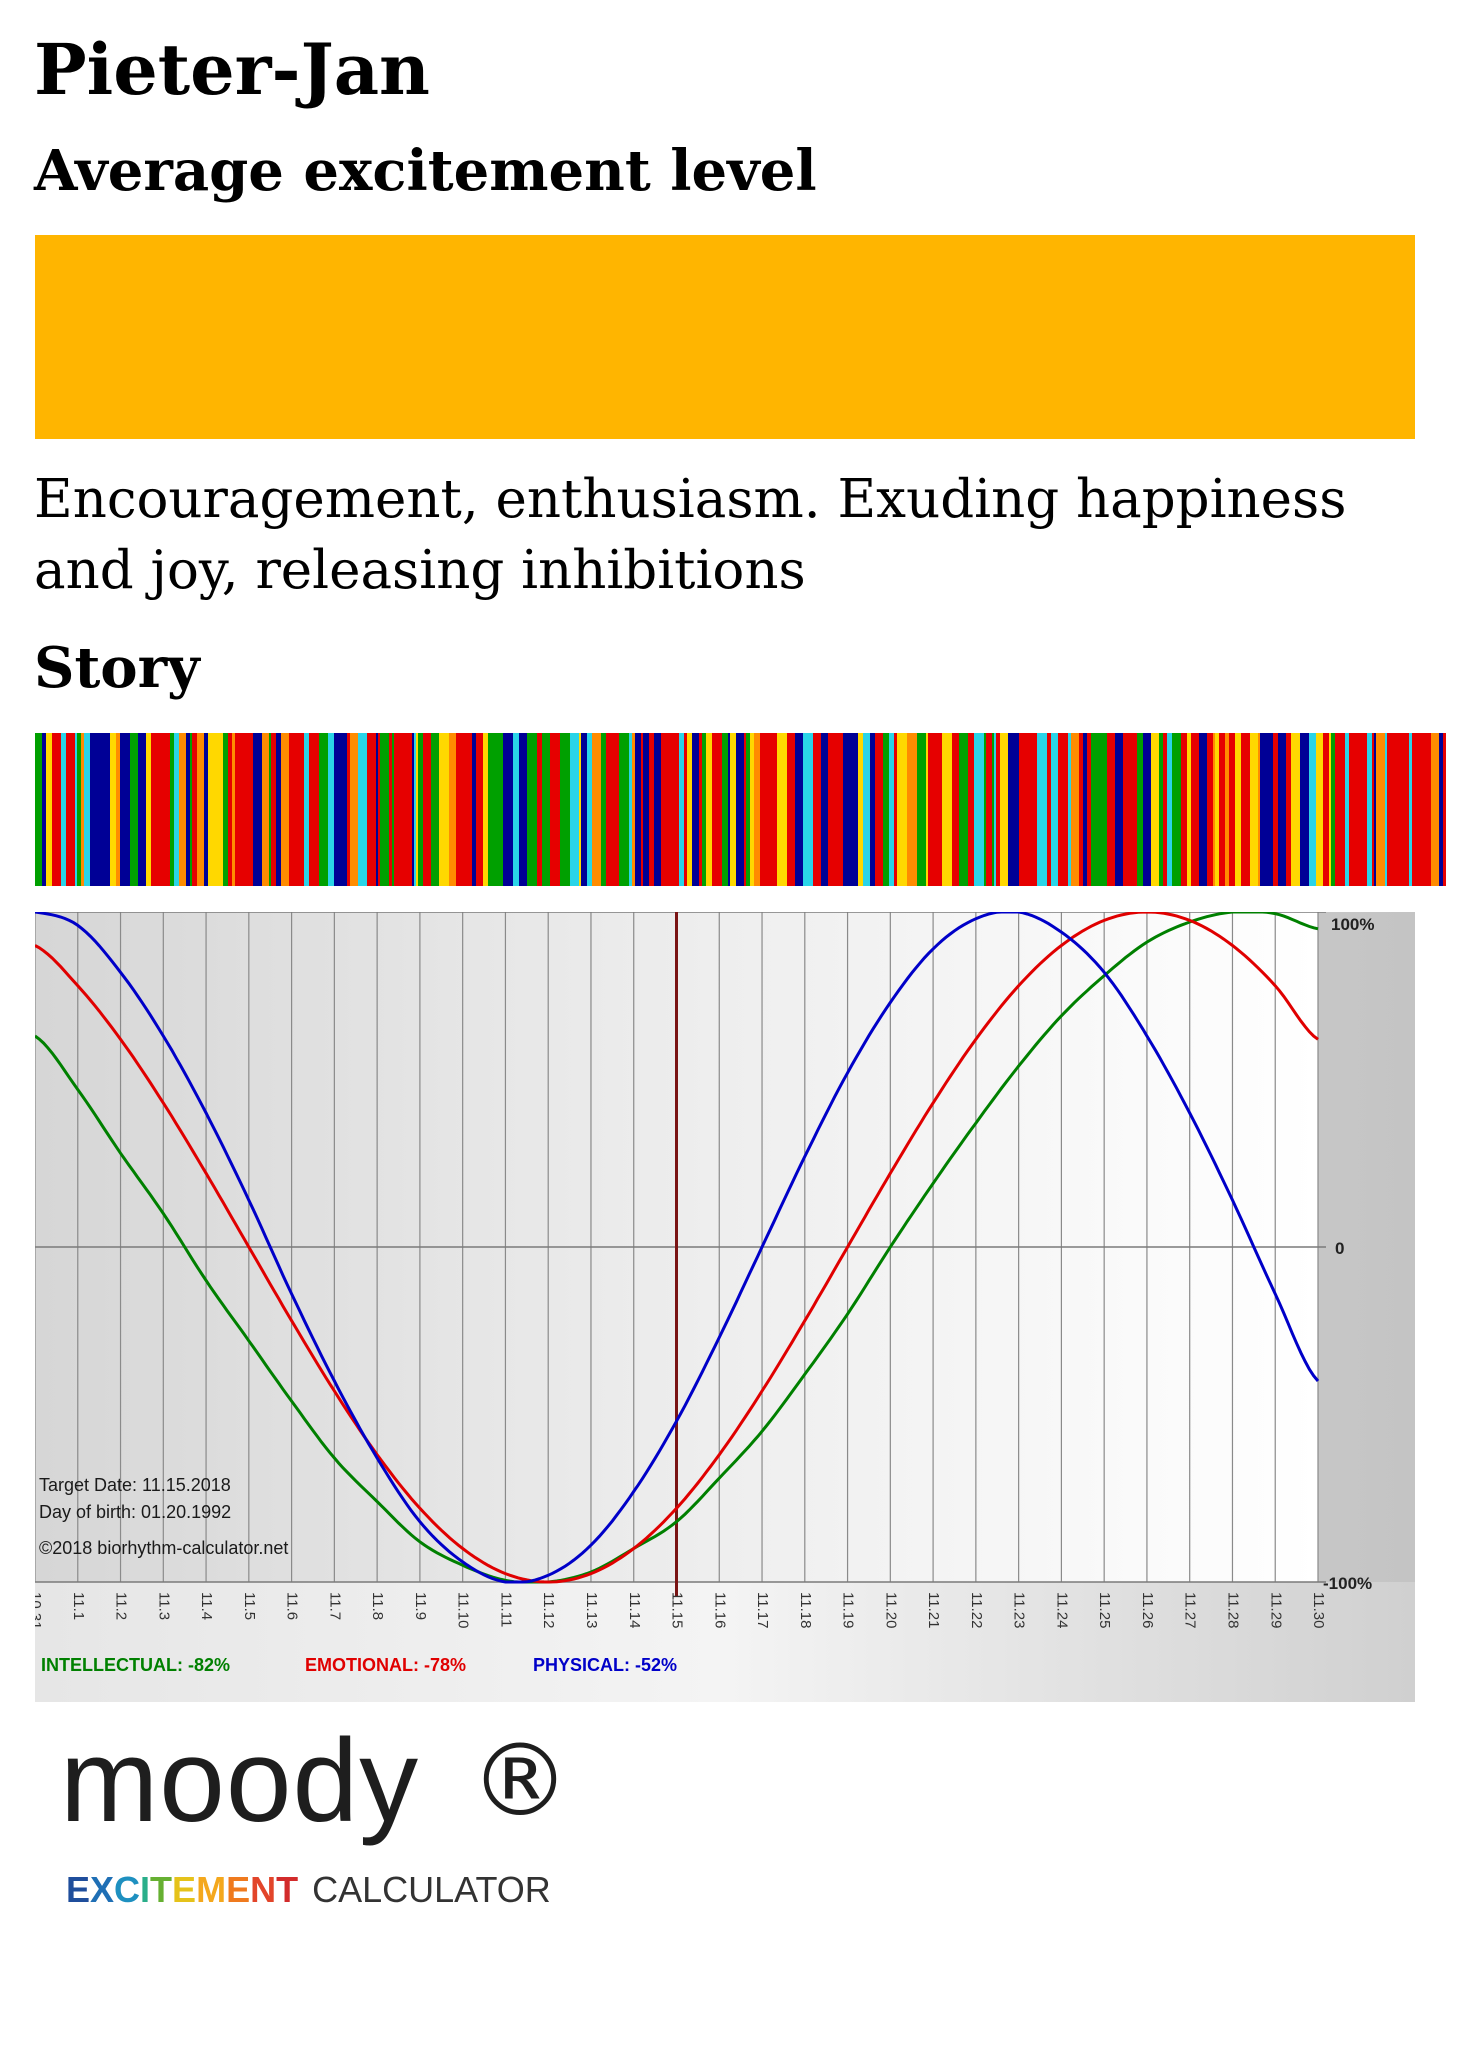  Describe the element at coordinates (135, 1665) in the screenshot. I see `legend-intellectual: INTELLECTUAL: -82%` at that location.